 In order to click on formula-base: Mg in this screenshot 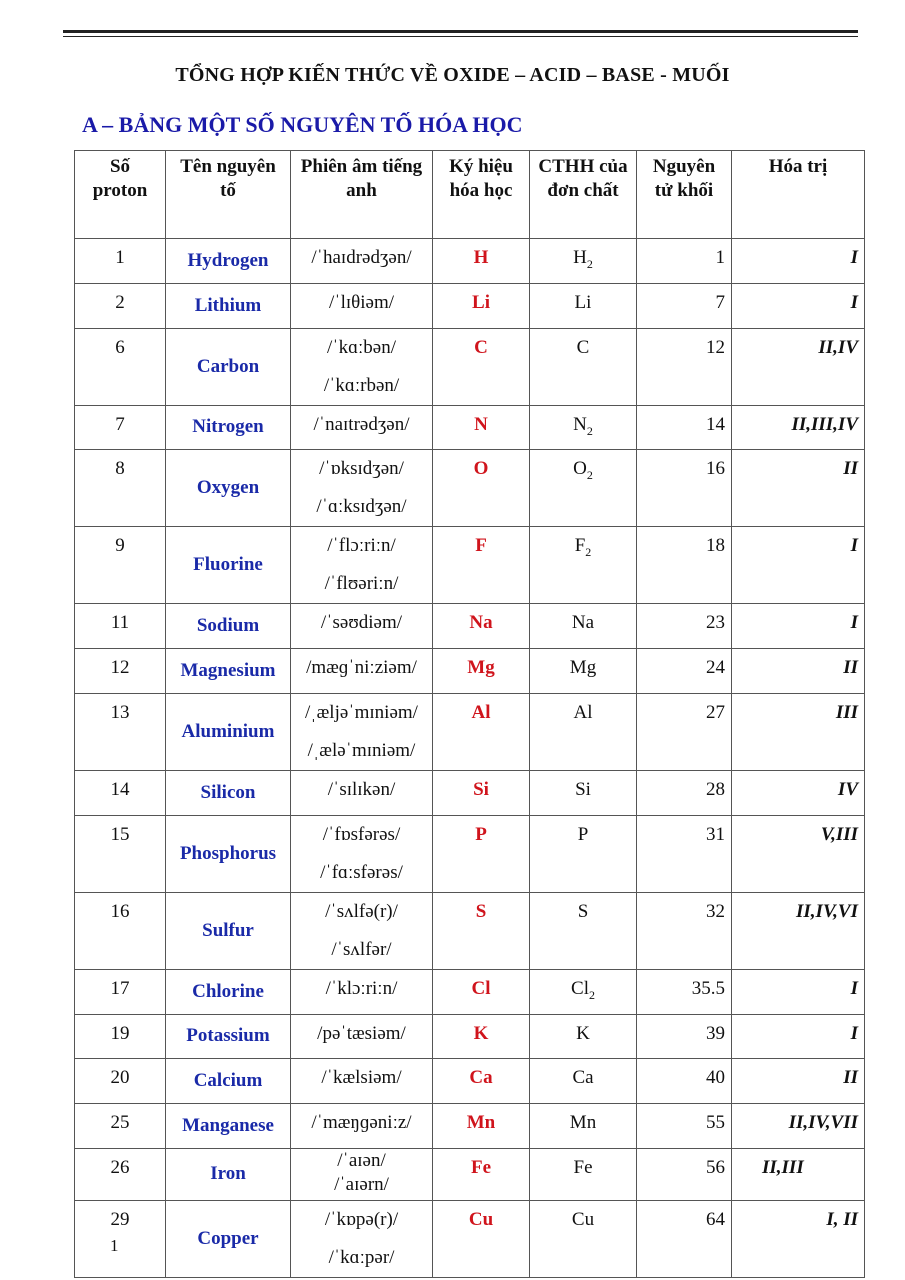, I will do `click(583, 668)`.